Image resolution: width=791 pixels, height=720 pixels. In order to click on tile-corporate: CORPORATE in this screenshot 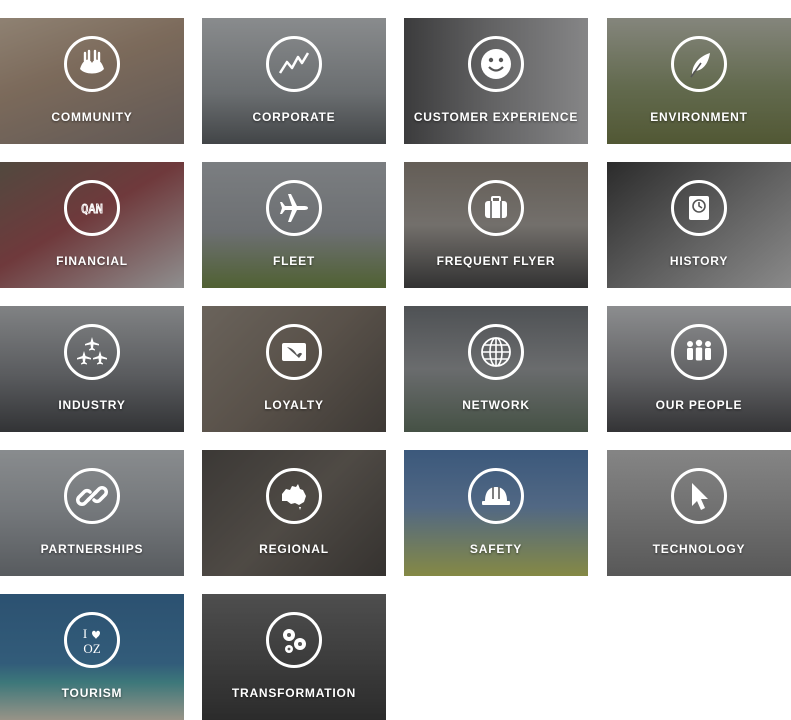, I will do `click(294, 81)`.